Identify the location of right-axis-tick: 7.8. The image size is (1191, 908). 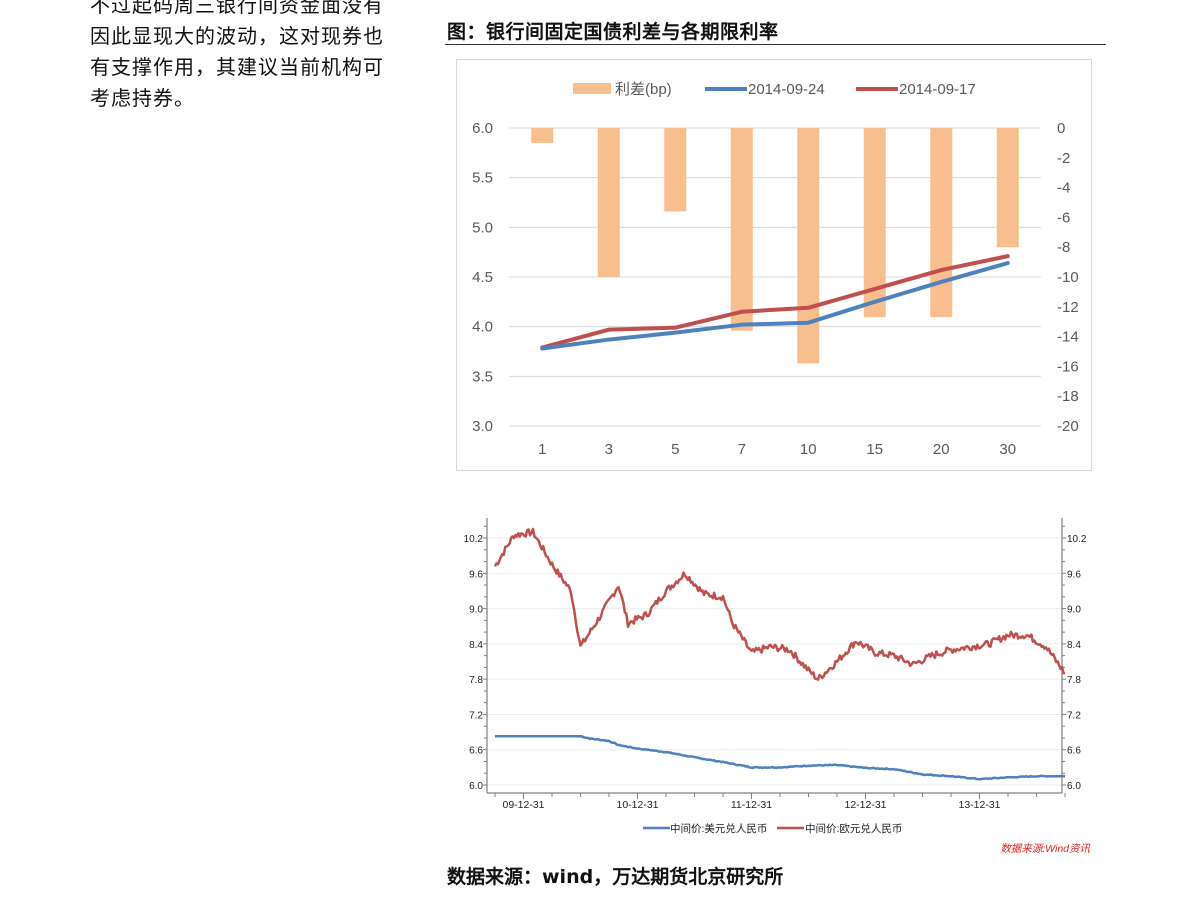
(1074, 680).